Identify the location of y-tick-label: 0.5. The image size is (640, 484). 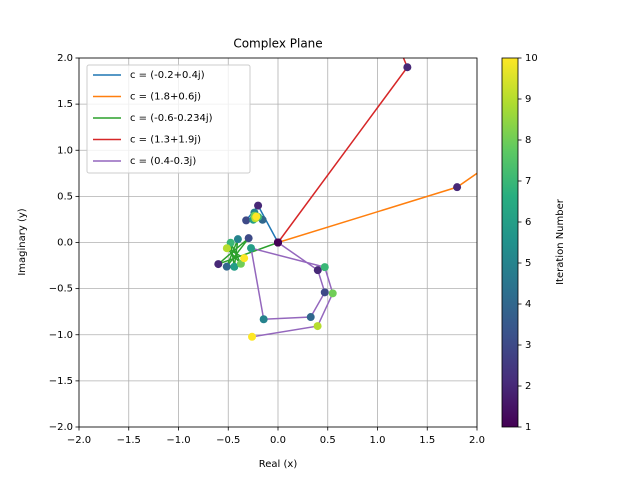
(65, 196).